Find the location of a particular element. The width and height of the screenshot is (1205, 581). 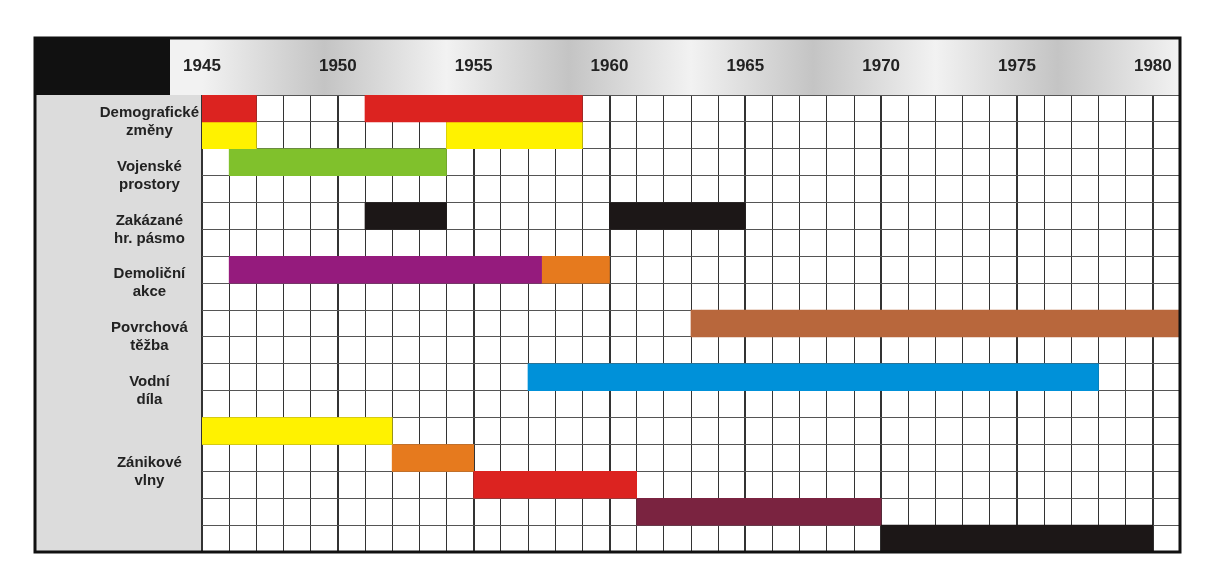

y-tick-label: Vodní díla is located at coordinates (150, 389).